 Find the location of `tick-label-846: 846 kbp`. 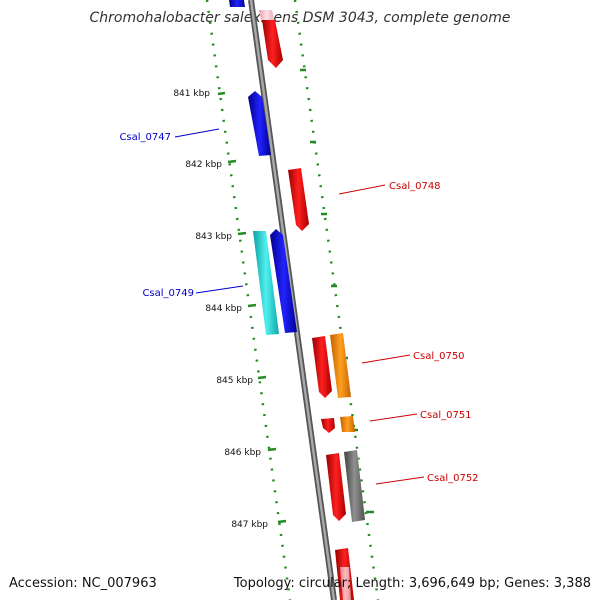

tick-label-846: 846 kbp is located at coordinates (242, 453).